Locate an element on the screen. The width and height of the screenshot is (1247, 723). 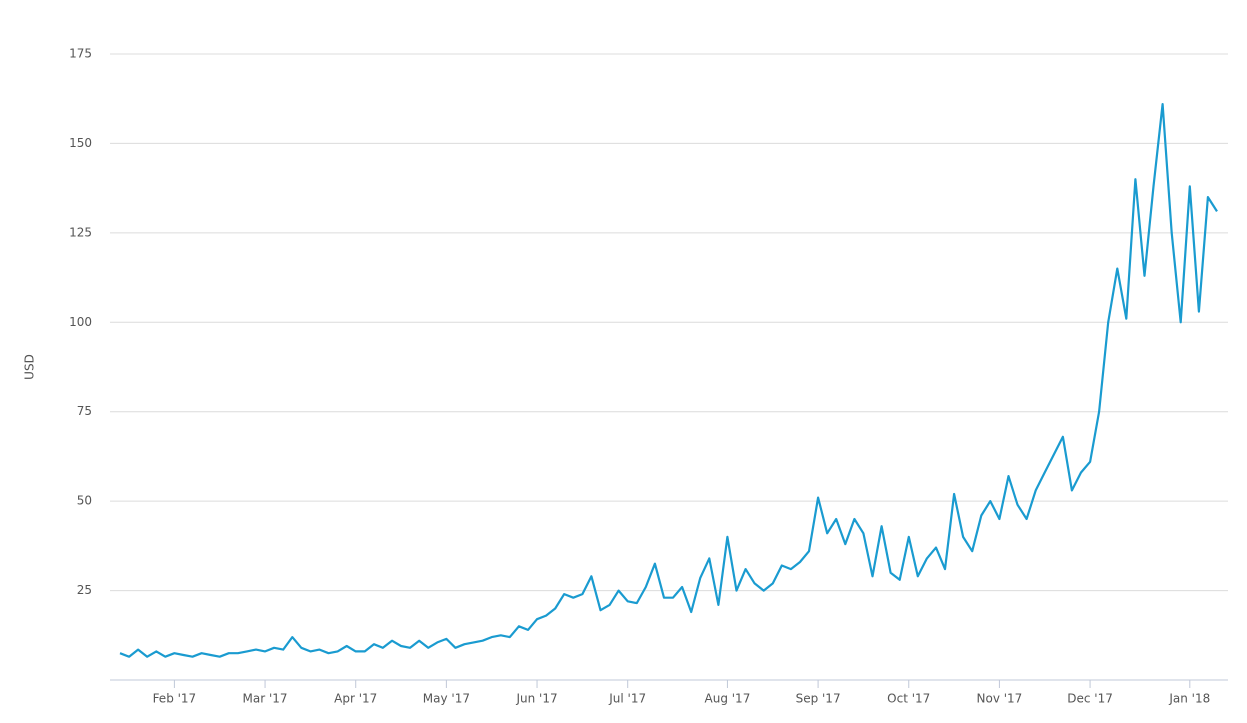
x-tick-label: Dec '17 is located at coordinates (1090, 699).